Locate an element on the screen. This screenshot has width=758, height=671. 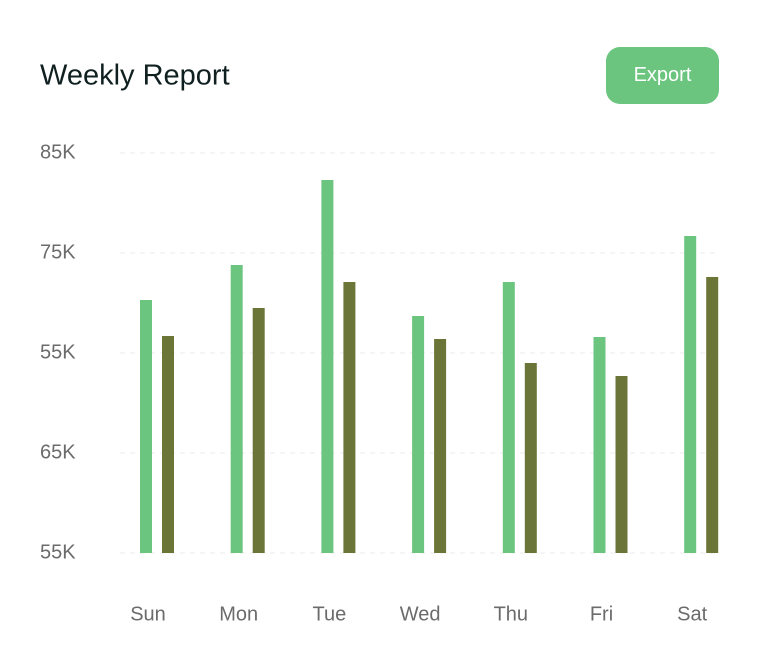
chart-title: Weekly Report is located at coordinates (135, 76).